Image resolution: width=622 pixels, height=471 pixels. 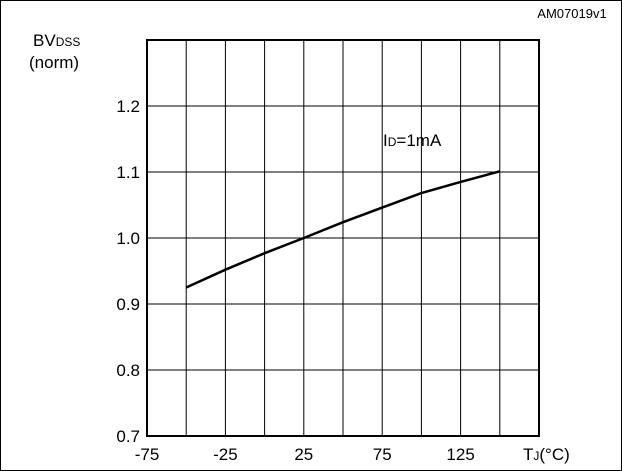 I want to click on x-tick-label: -75, so click(x=147, y=454).